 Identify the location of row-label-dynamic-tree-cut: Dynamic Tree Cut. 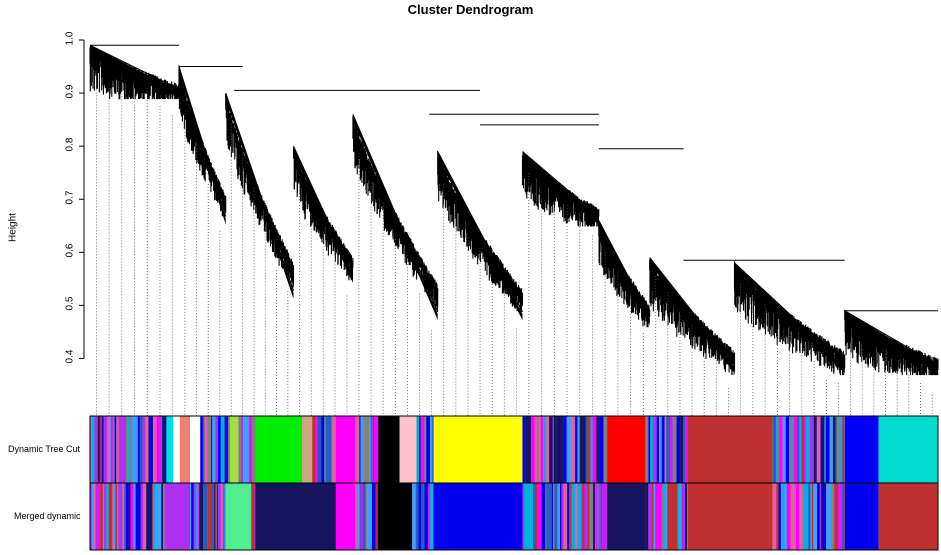
(44, 448).